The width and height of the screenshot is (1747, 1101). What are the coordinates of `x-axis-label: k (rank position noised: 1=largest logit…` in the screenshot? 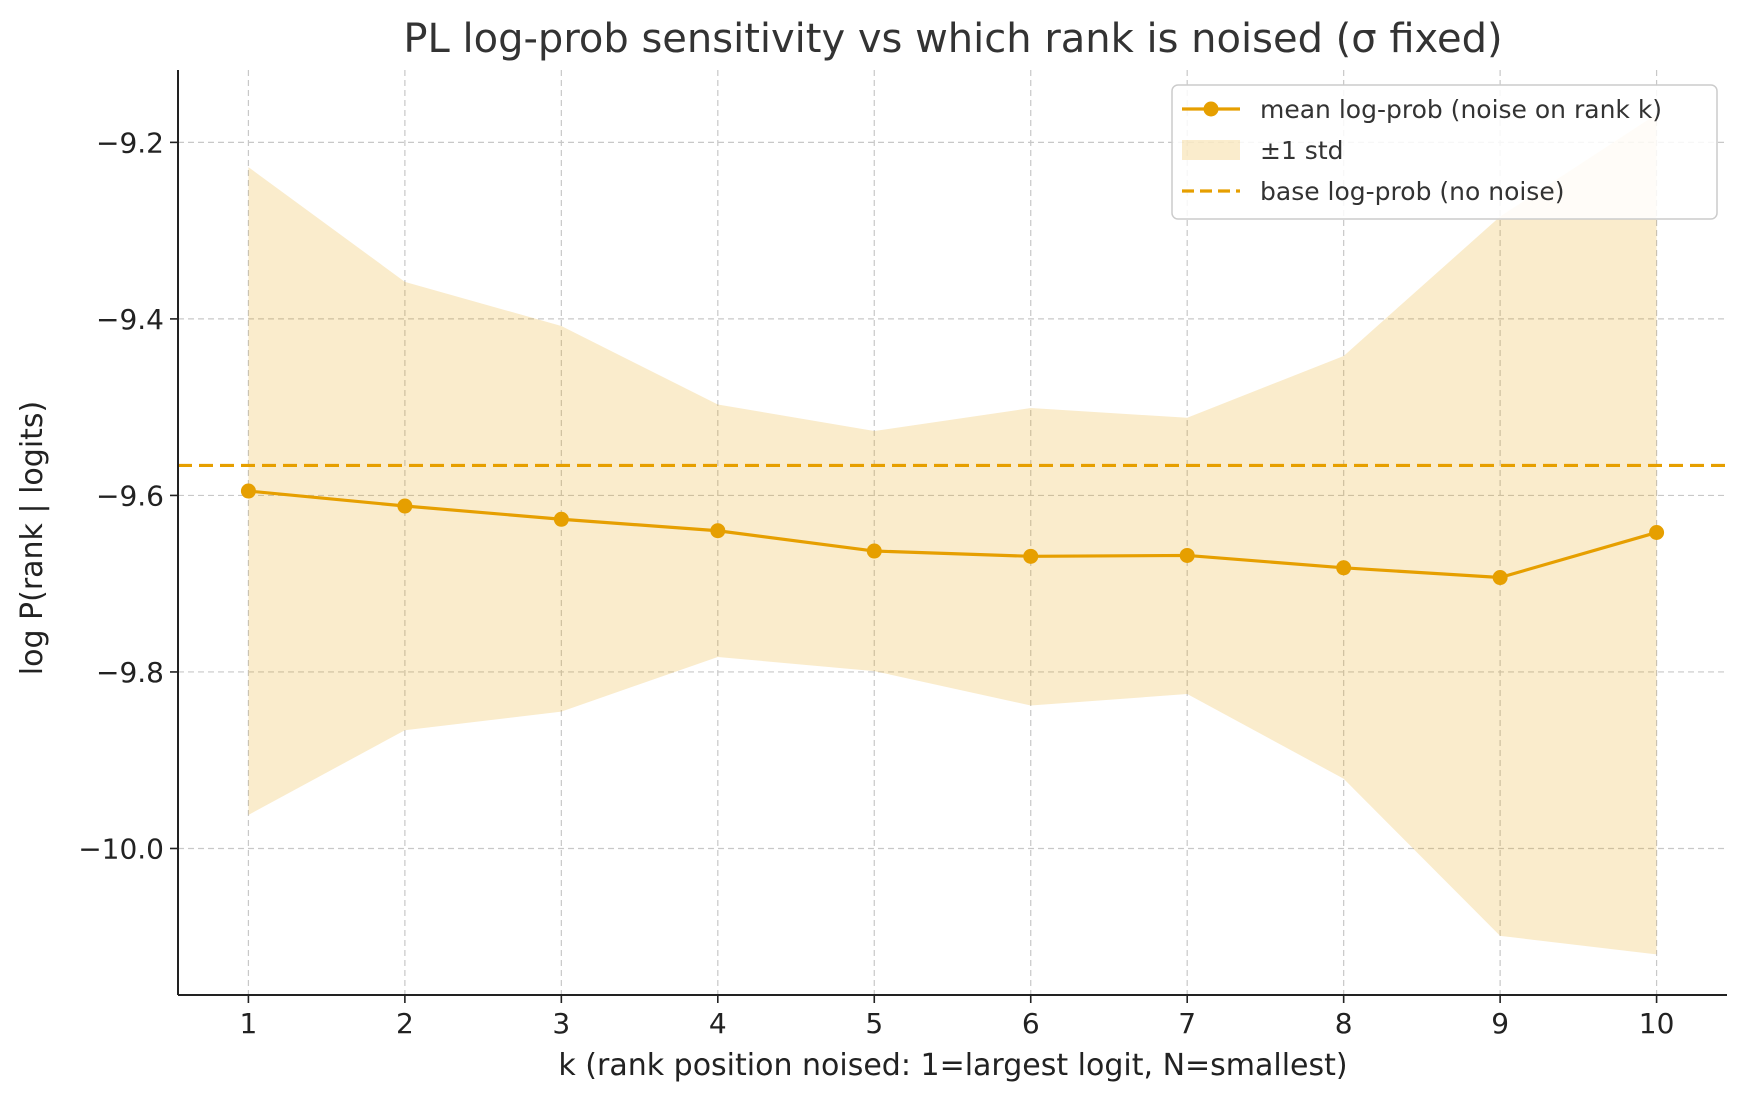 It's located at (952, 1065).